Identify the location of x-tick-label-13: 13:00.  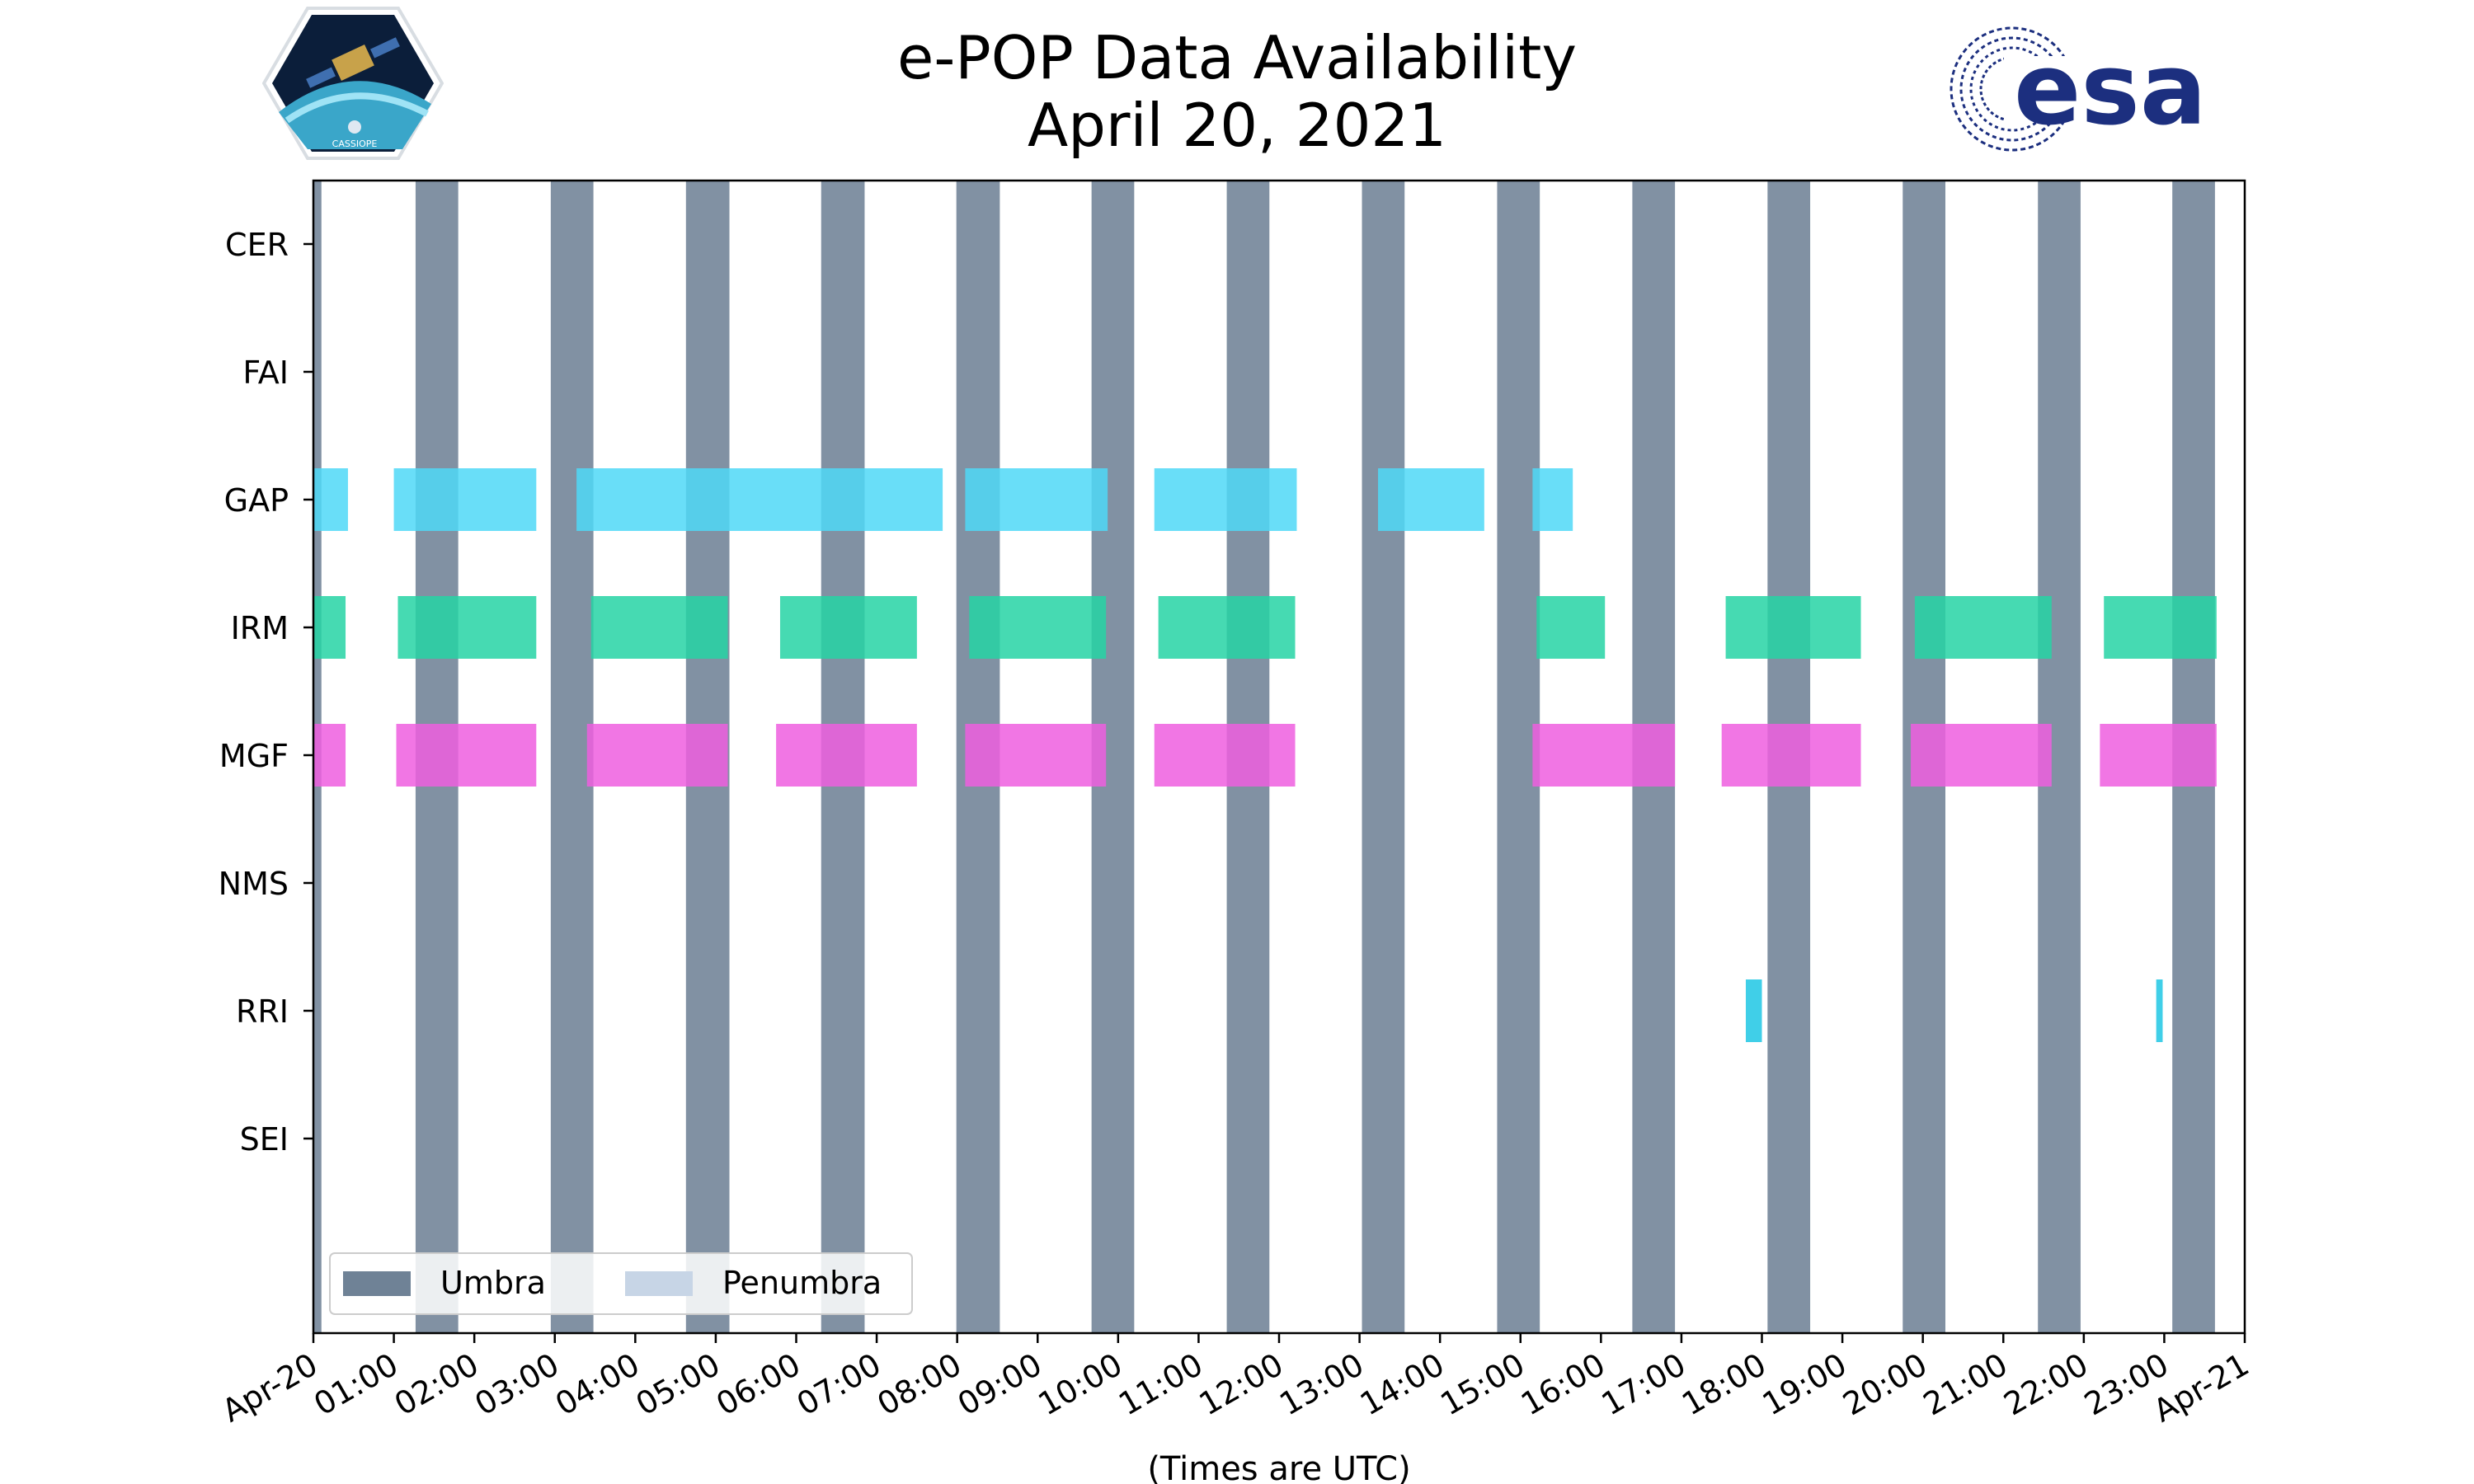
(1321, 1384).